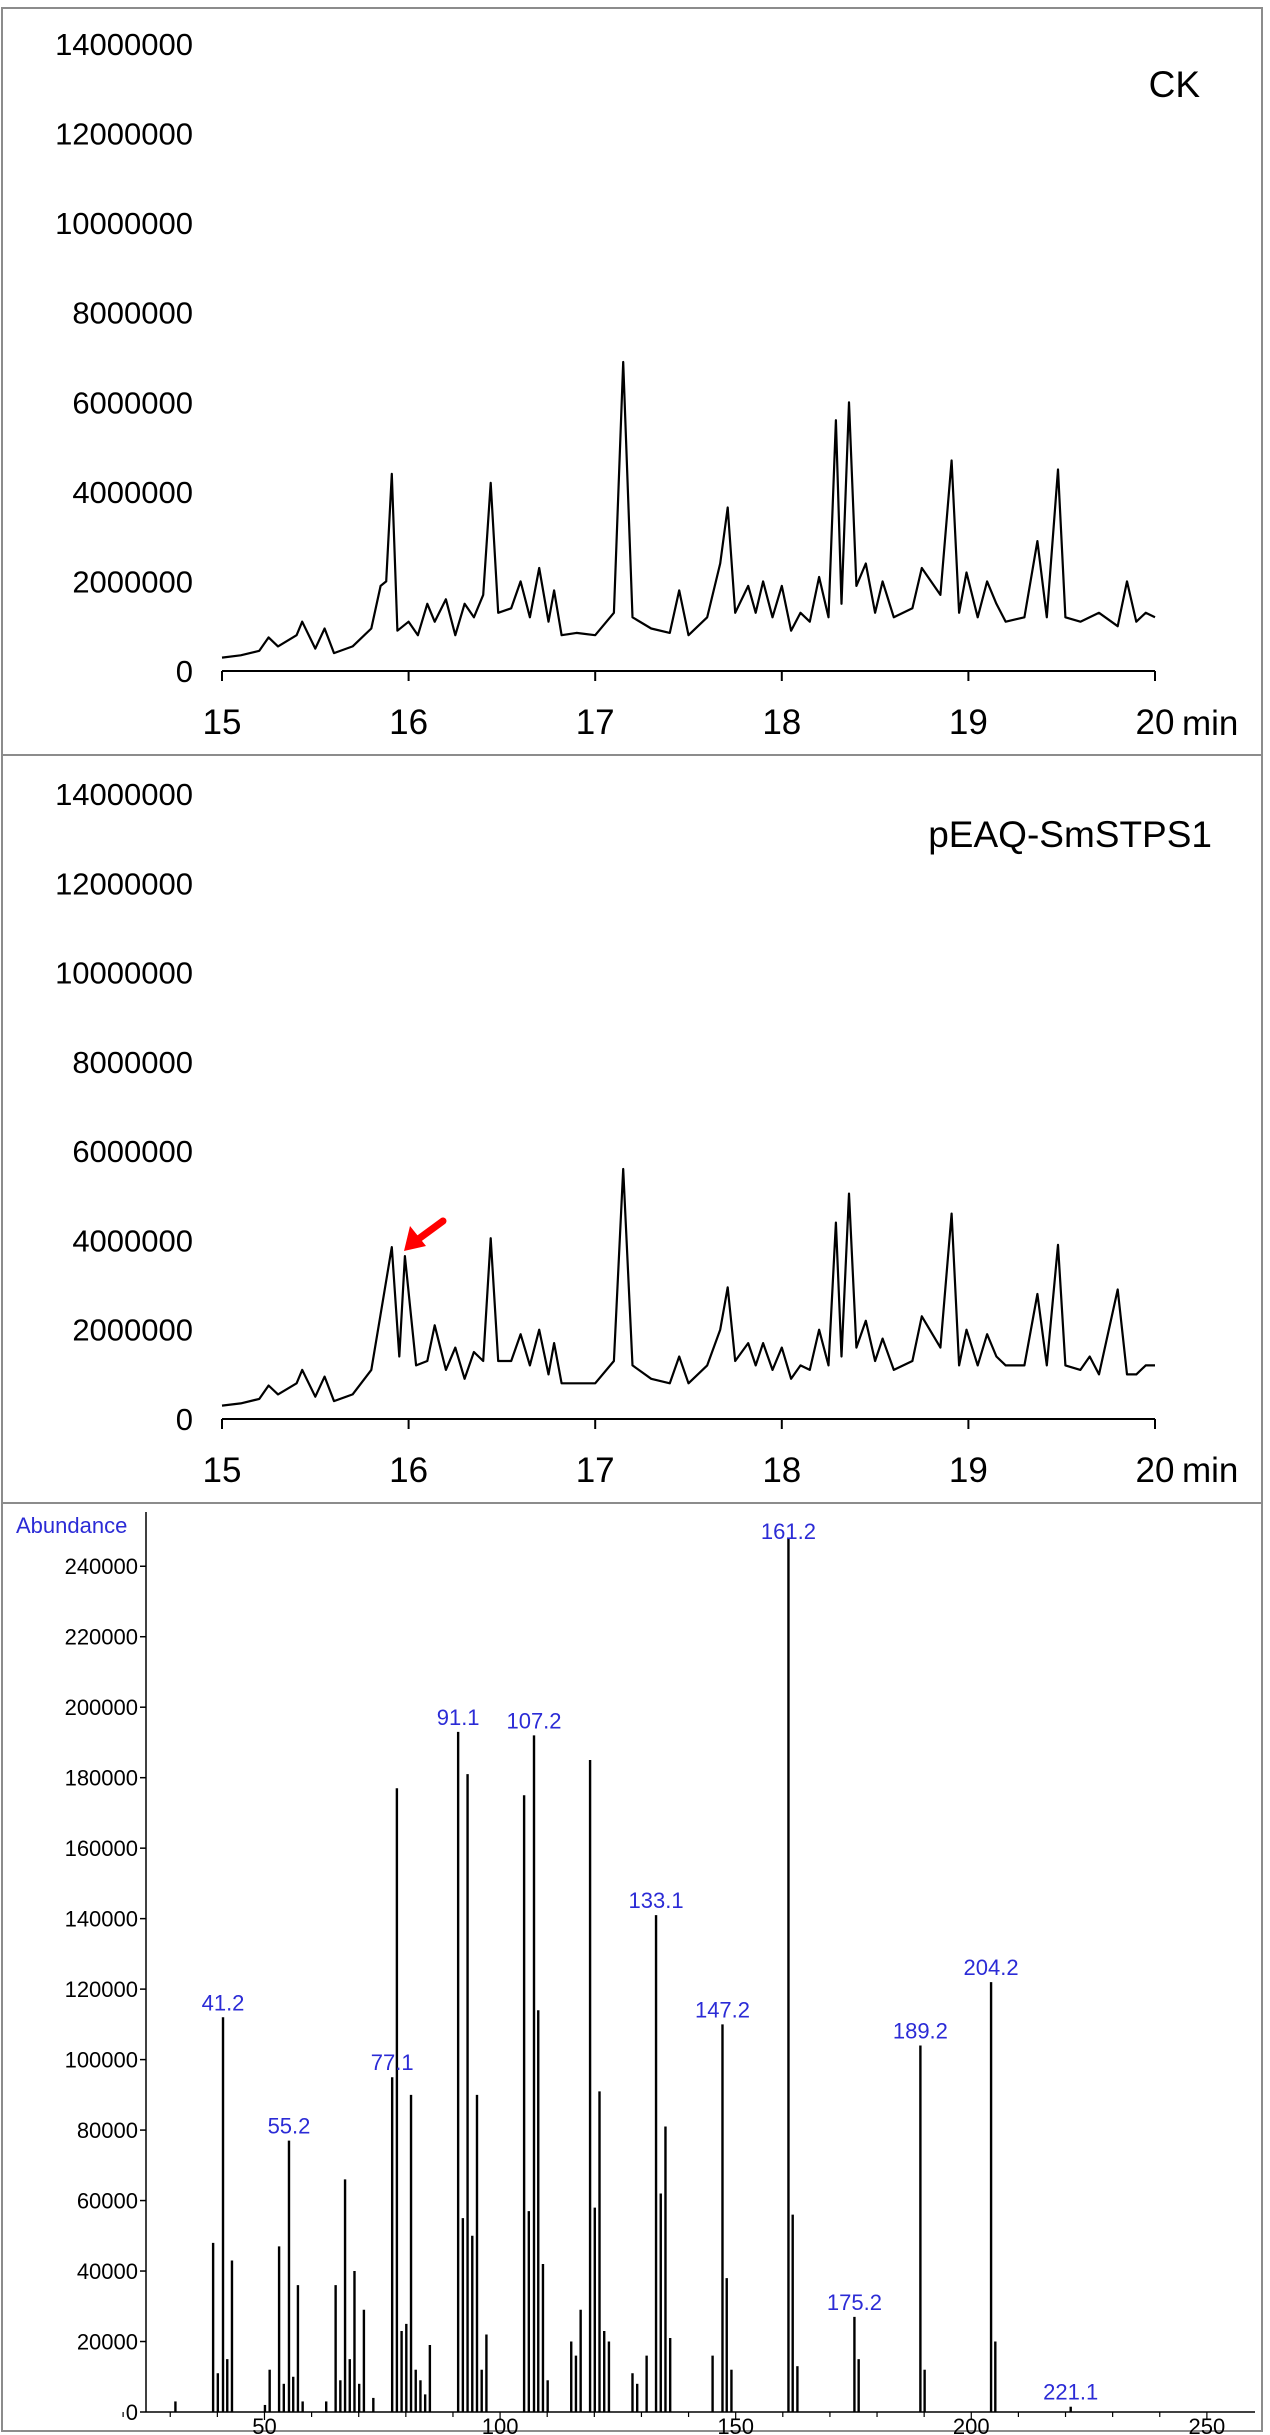 This screenshot has width=1270, height=2435. What do you see at coordinates (392, 2062) in the screenshot?
I see `peak-label: 77.1` at bounding box center [392, 2062].